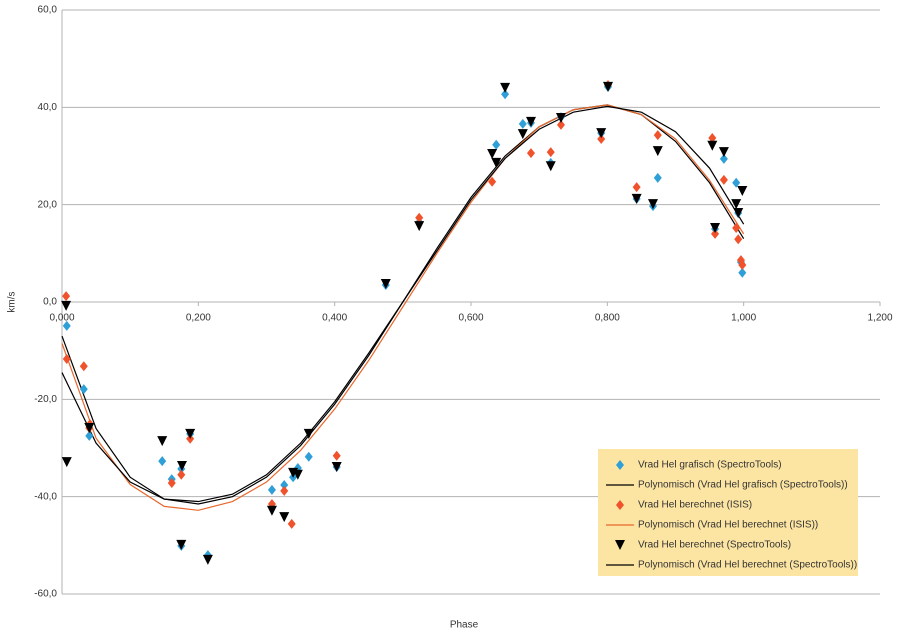  Describe the element at coordinates (695, 505) in the screenshot. I see `legend-label: Vrad Hel berechnet (ISIS)` at that location.